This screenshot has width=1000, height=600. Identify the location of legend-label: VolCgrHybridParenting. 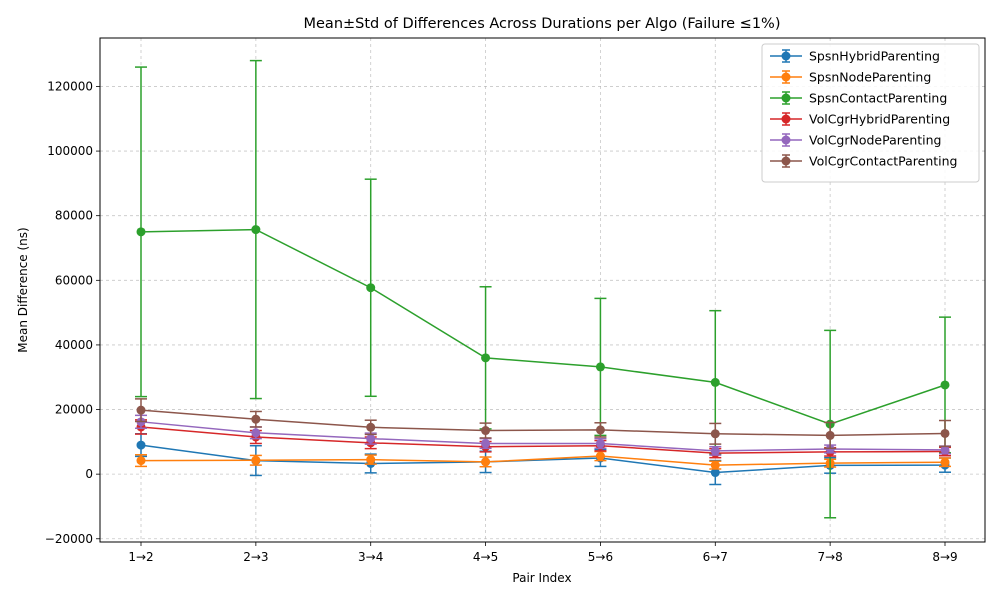
(879, 119).